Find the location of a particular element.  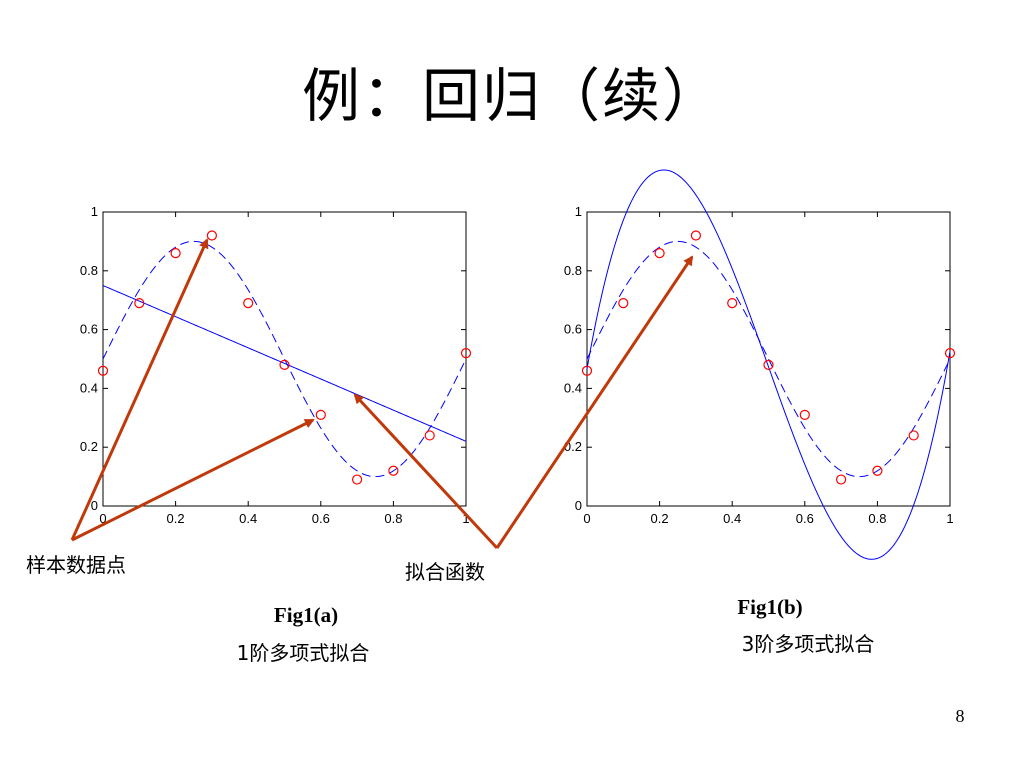

y-tick-label: 0.2 is located at coordinates (89, 446).